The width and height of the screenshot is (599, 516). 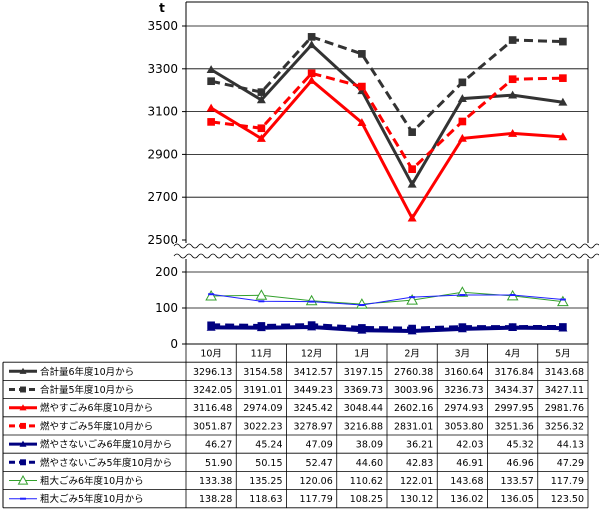 What do you see at coordinates (520, 463) in the screenshot?
I see `data-label: 46.96` at bounding box center [520, 463].